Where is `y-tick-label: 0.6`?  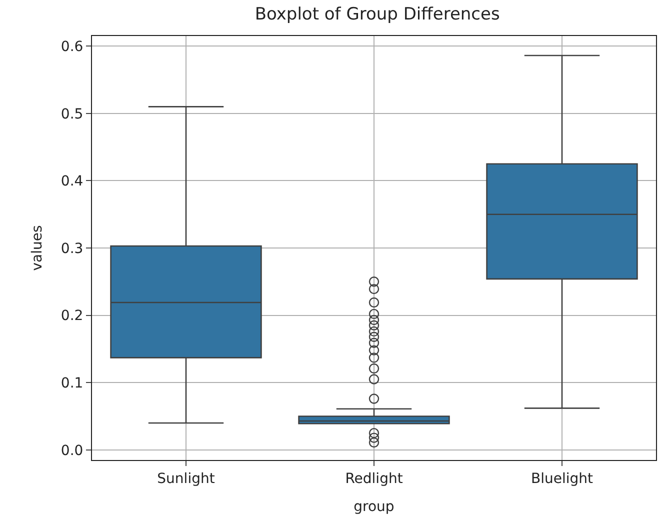
y-tick-label: 0.6 is located at coordinates (72, 47).